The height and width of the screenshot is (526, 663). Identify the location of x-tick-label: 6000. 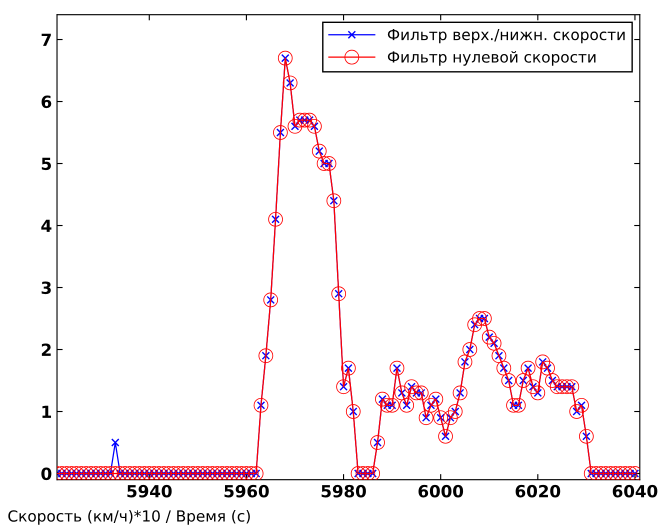
(441, 491).